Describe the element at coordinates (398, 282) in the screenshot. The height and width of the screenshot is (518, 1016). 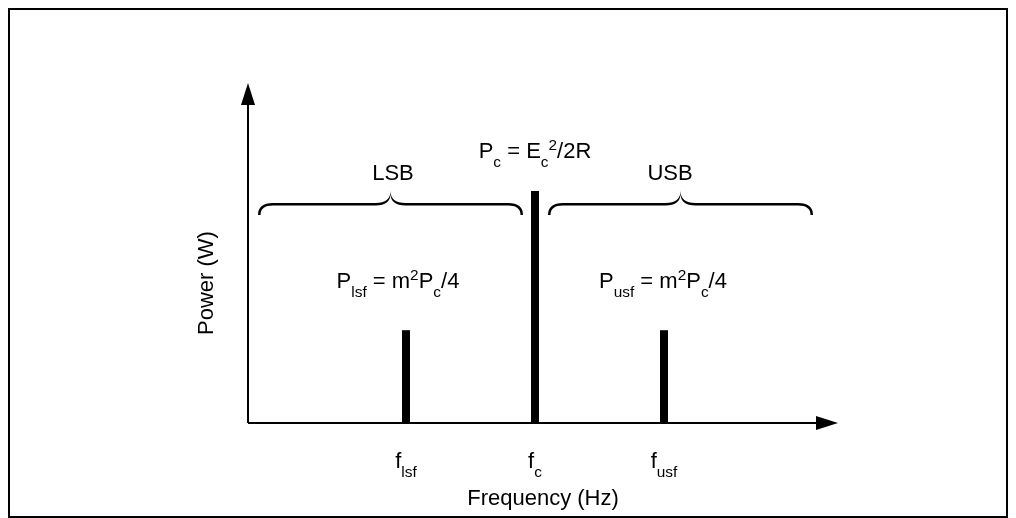
I see `annotation: P$_{lsf}$ = m$^{2}$P$_{c}$/4` at that location.